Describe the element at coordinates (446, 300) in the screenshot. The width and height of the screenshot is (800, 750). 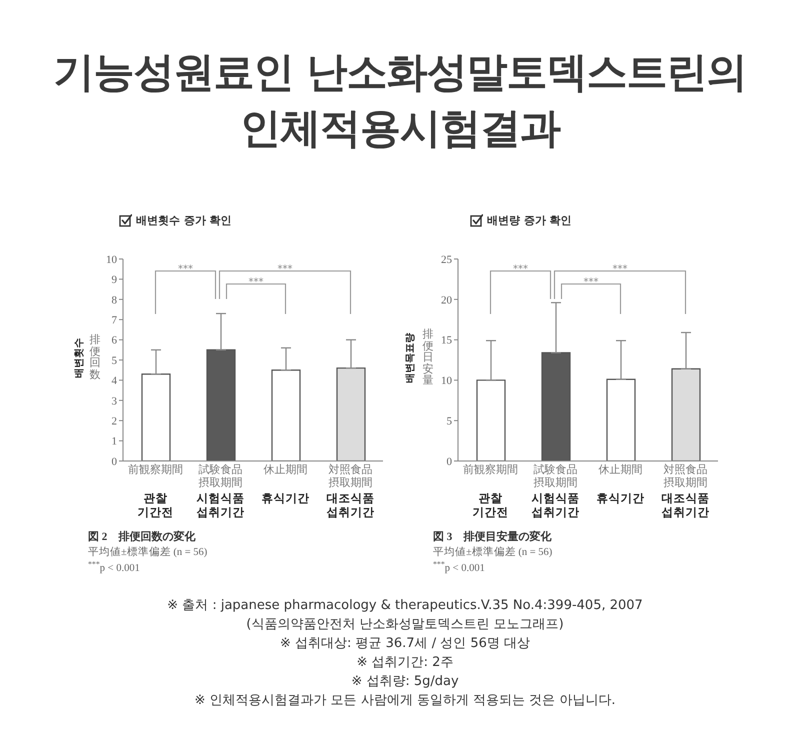
I see `y-tick-label: 20` at that location.